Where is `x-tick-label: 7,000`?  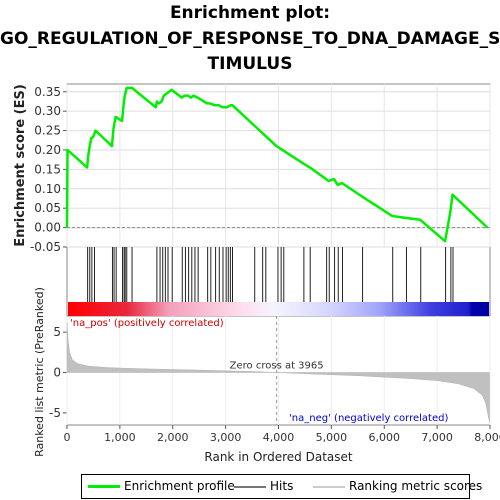
x-tick-label: 7,000 is located at coordinates (437, 437).